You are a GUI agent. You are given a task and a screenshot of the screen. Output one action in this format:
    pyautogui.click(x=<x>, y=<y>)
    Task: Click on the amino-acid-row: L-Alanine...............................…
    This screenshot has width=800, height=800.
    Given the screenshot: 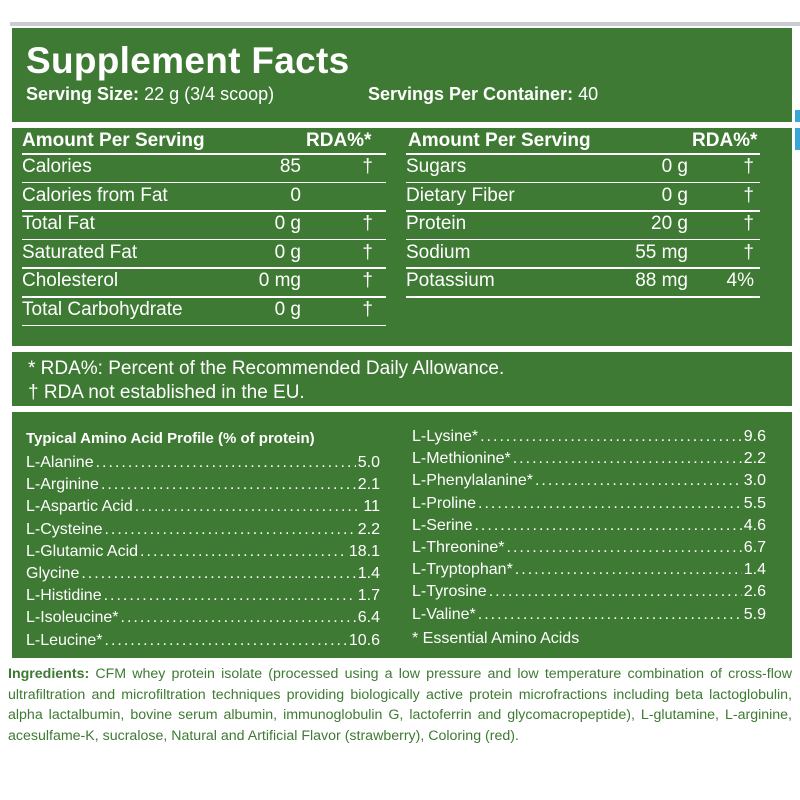 What is the action you would take?
    pyautogui.click(x=203, y=463)
    